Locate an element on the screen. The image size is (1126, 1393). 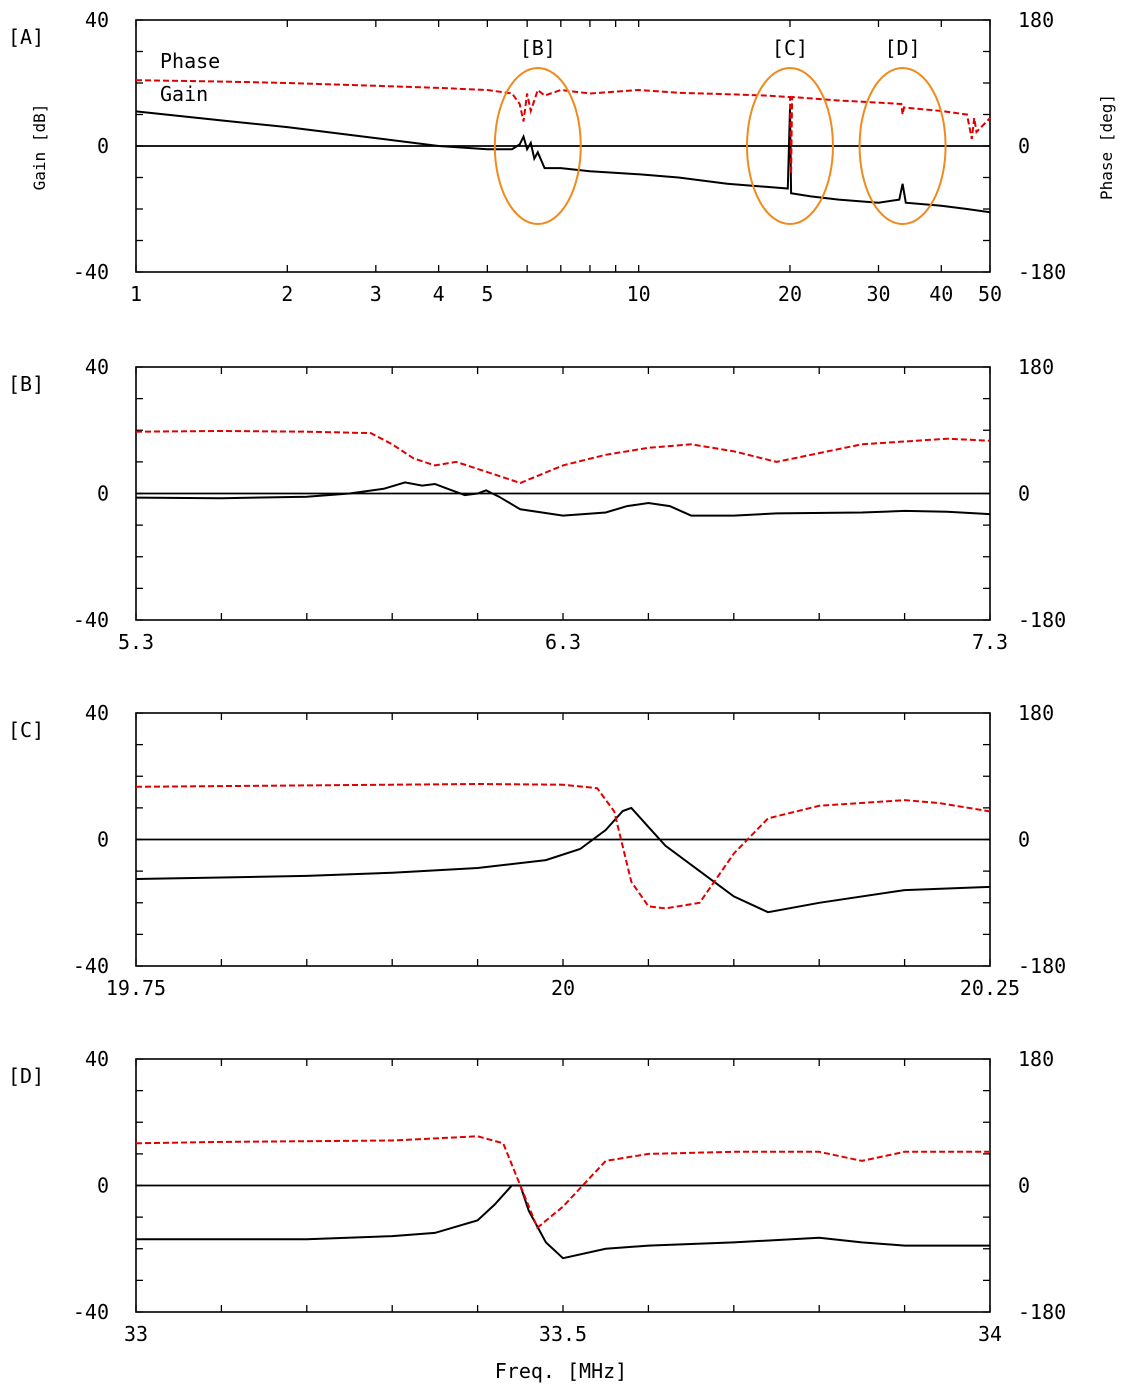
x-tick-label: 19.75 is located at coordinates (136, 988).